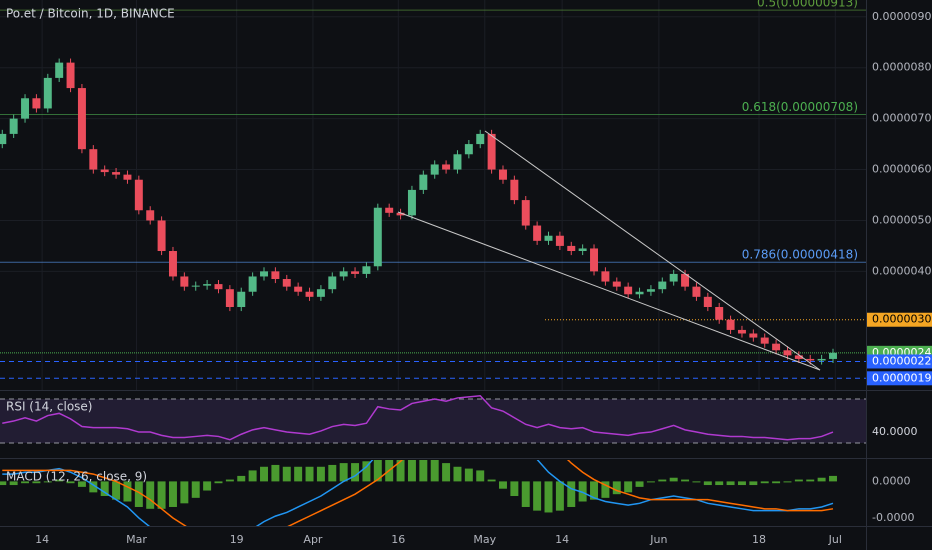  Describe the element at coordinates (902, 270) in the screenshot. I see `y-tick-label: 0.00000400` at that location.